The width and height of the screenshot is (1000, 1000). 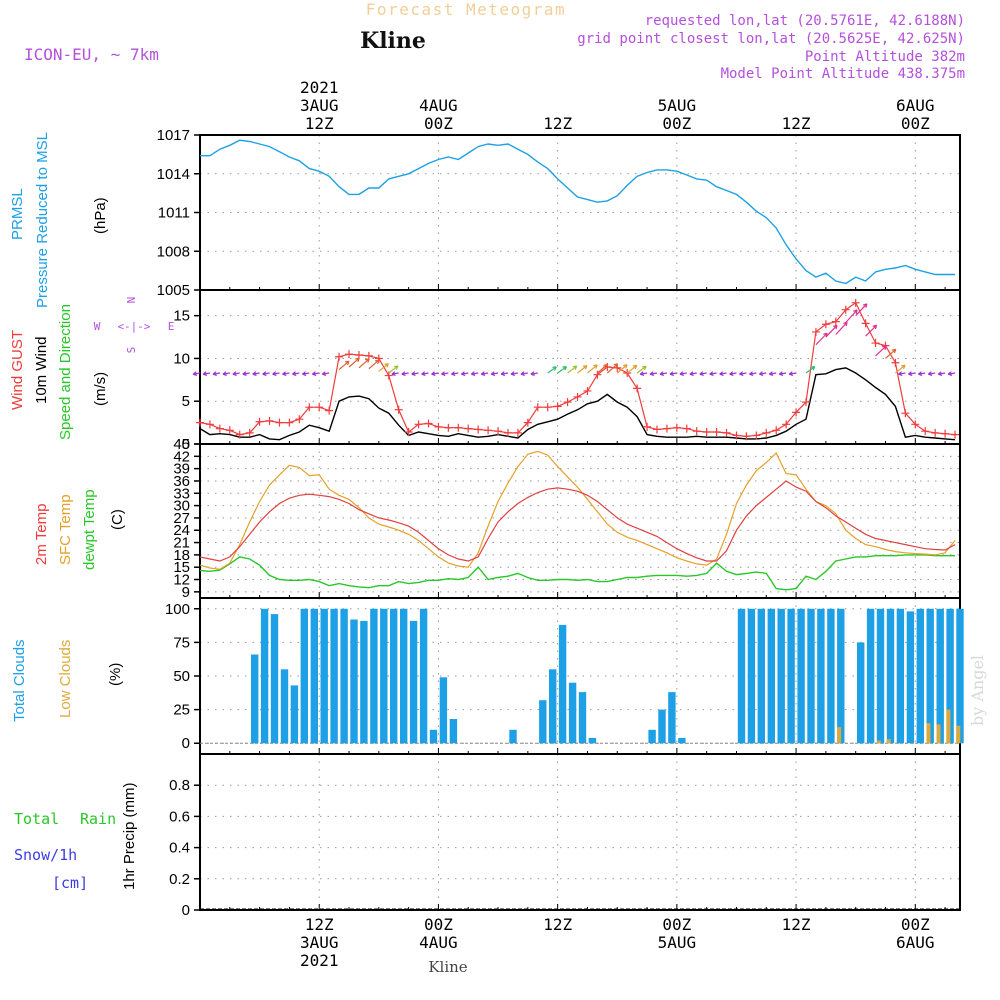 What do you see at coordinates (115, 674) in the screenshot?
I see `percent-label: (%)` at bounding box center [115, 674].